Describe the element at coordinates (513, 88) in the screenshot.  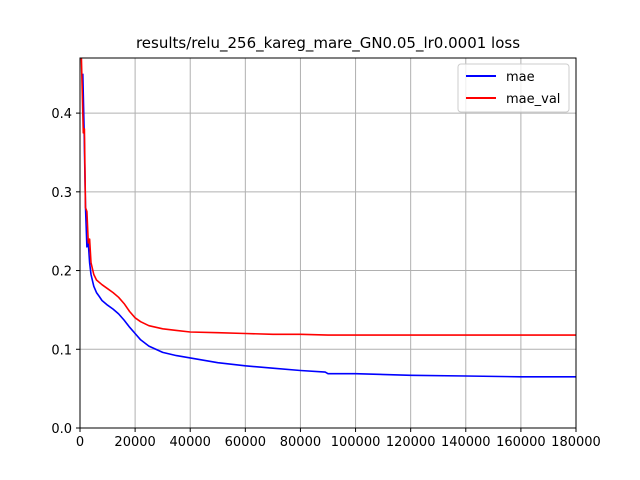
I see `legend: mae mae_val` at that location.